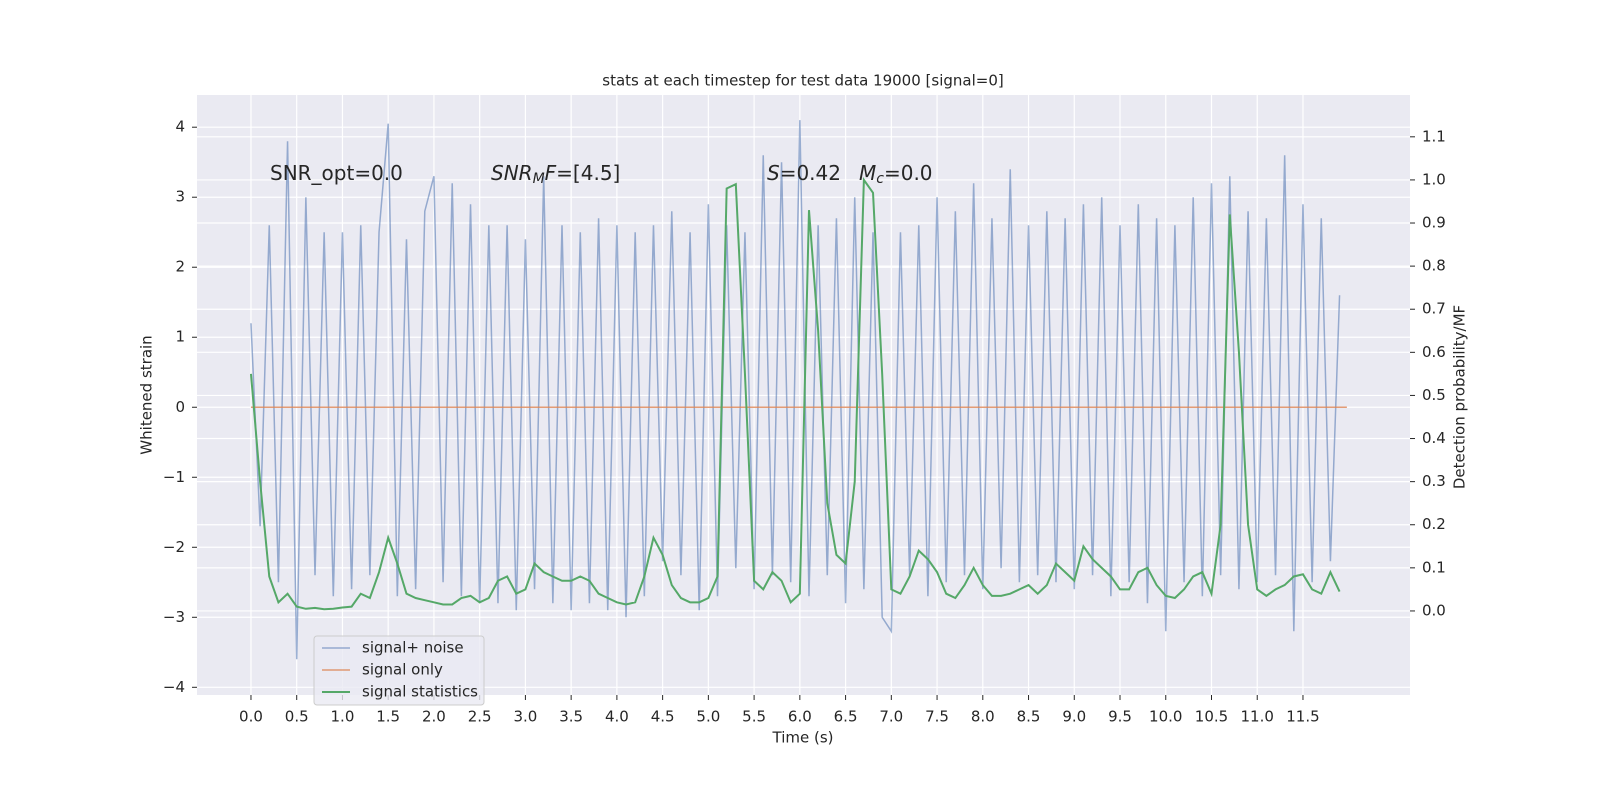 Image resolution: width=1600 pixels, height=800 pixels. What do you see at coordinates (297, 717) in the screenshot?
I see `x-tick-label: 0.5` at bounding box center [297, 717].